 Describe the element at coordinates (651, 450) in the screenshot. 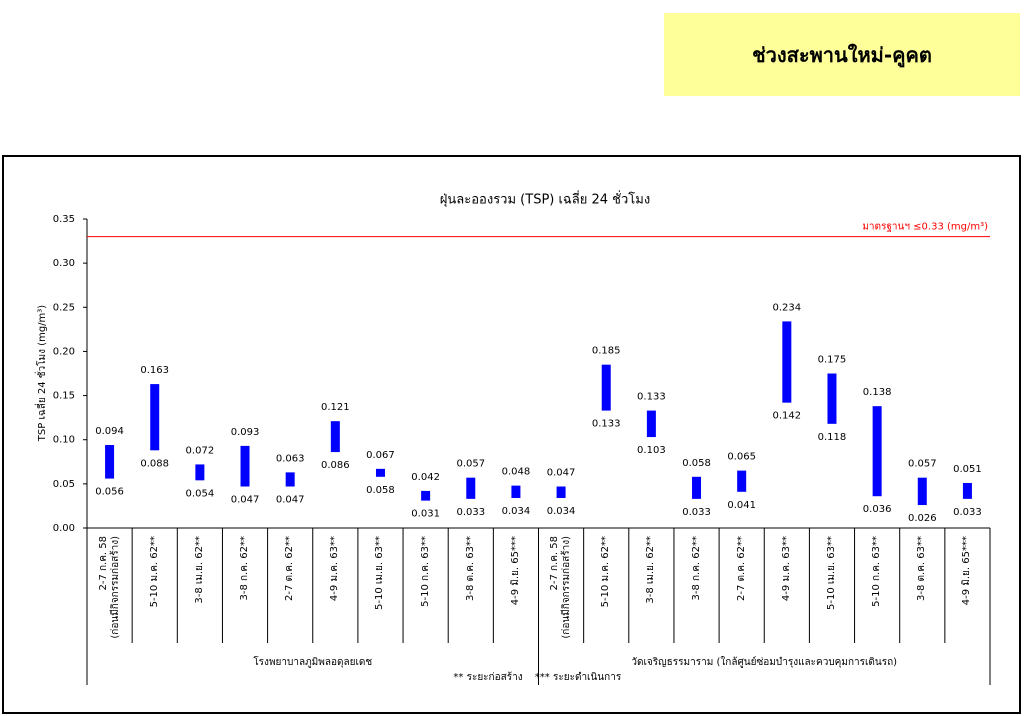

I see `value-label: 0.103` at that location.